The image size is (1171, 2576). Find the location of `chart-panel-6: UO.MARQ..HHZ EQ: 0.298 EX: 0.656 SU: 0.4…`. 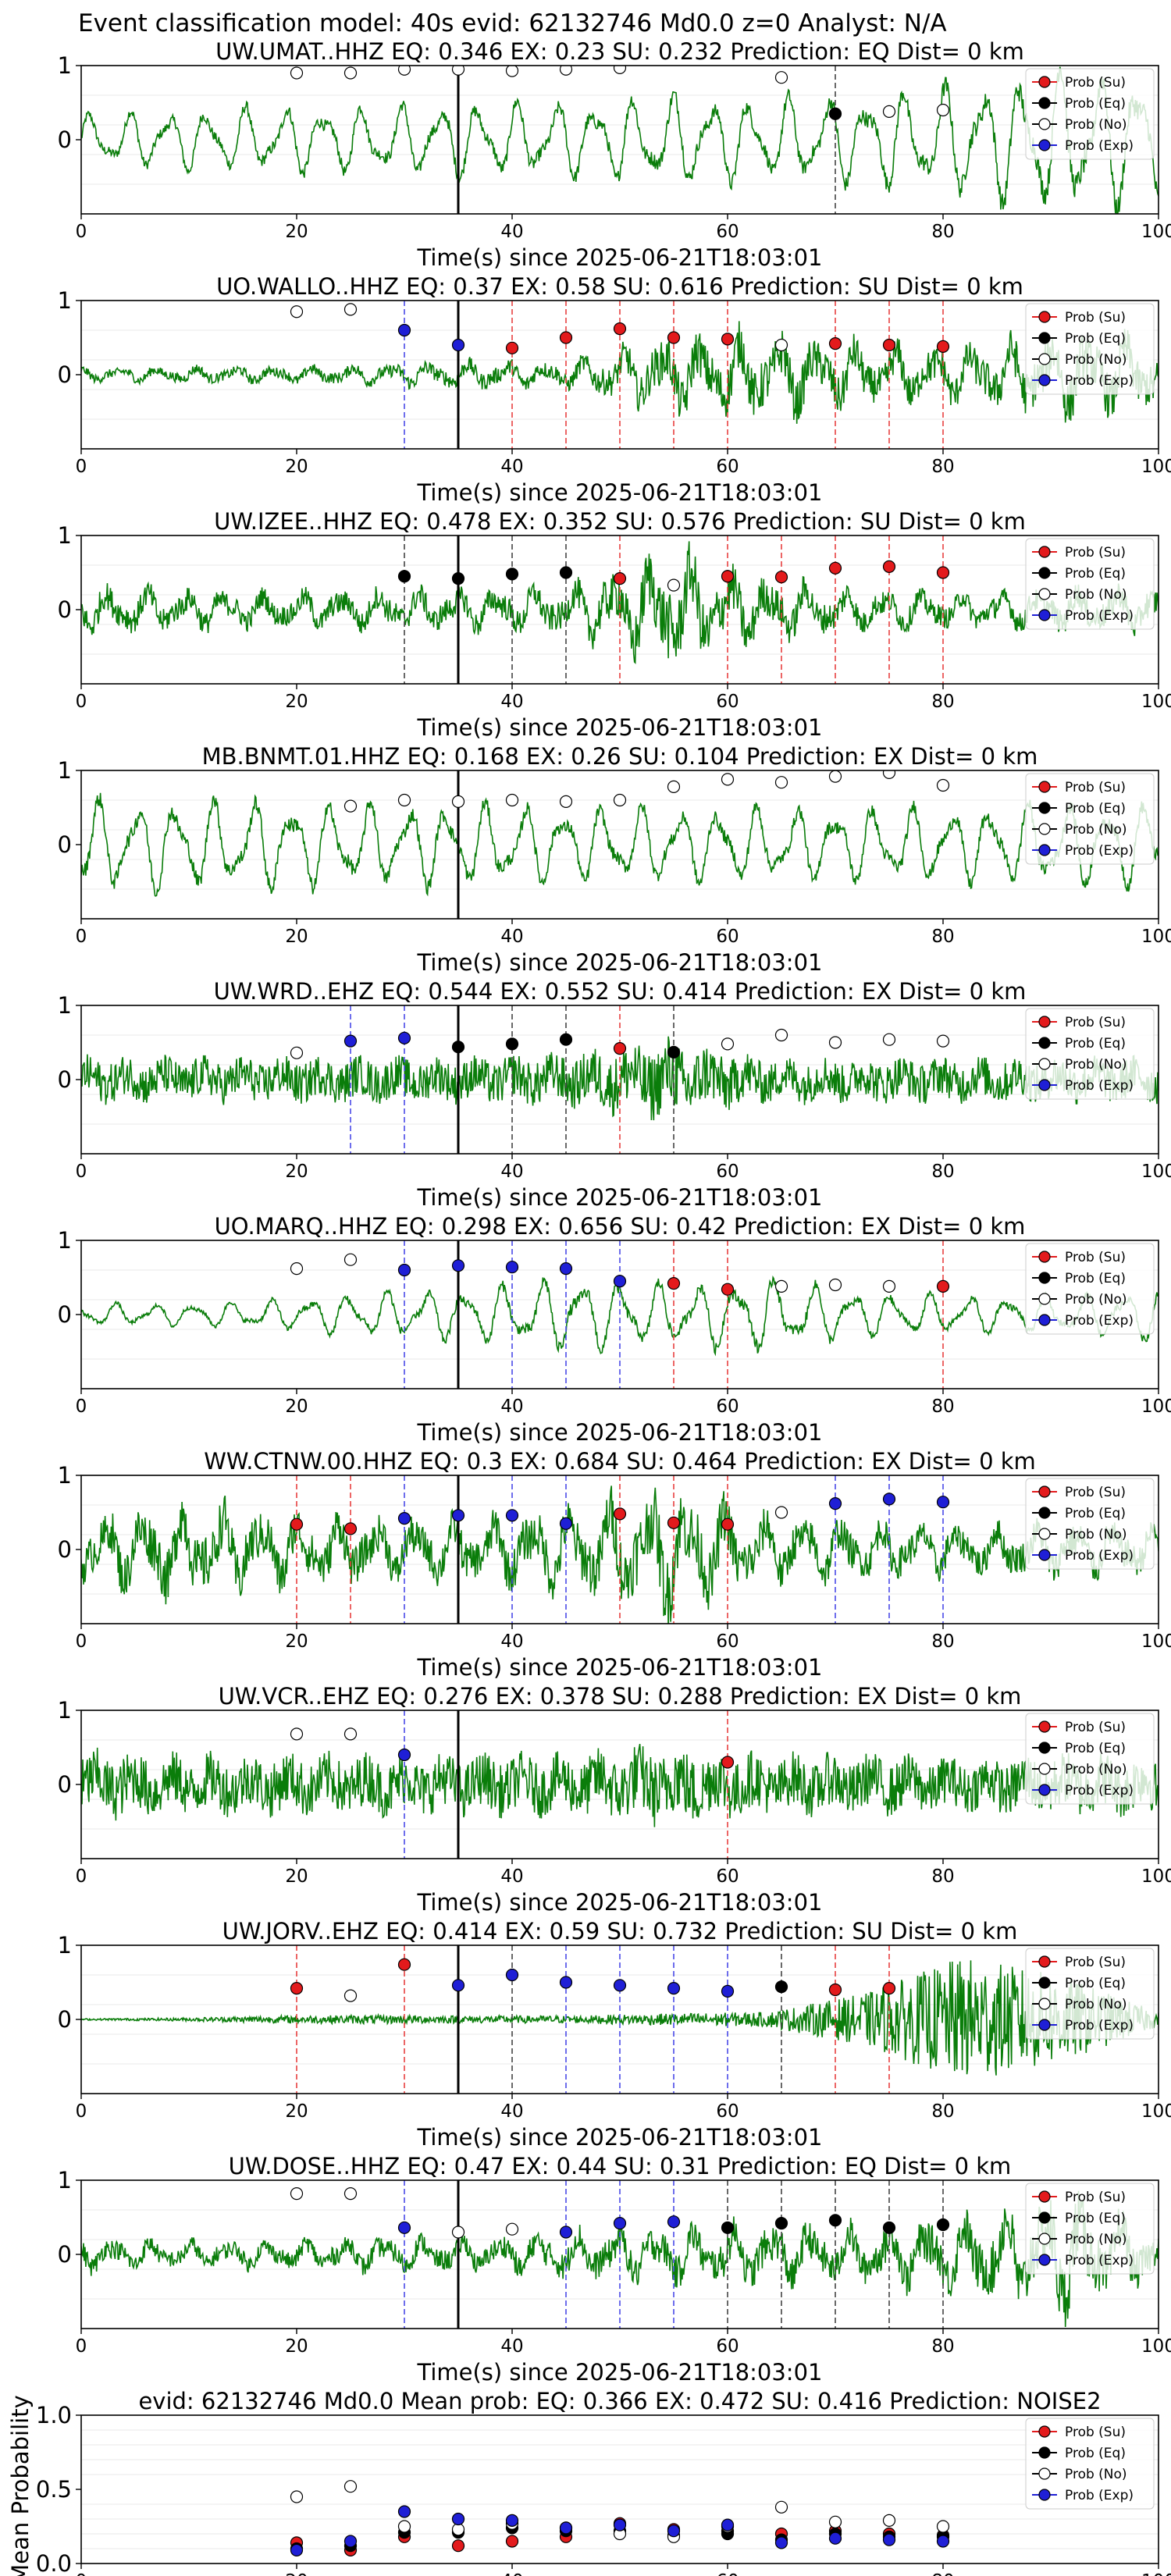

chart-panel-6: UO.MARQ..HHZ EQ: 0.298 EX: 0.656 SU: 0.4… is located at coordinates (614, 1329).